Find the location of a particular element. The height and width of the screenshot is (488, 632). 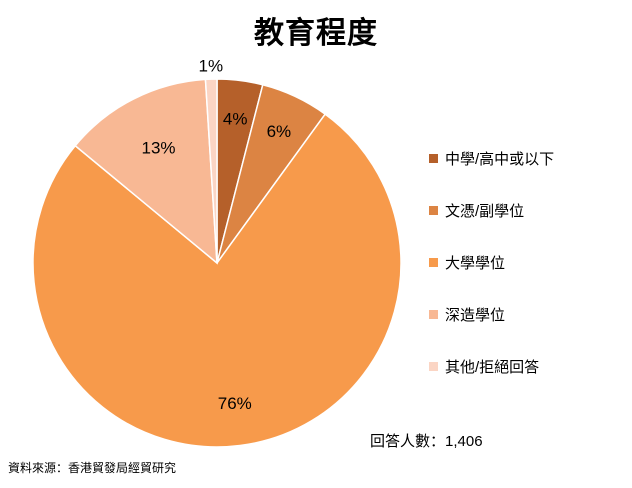

legend-label: 深造學位 is located at coordinates (475, 315).